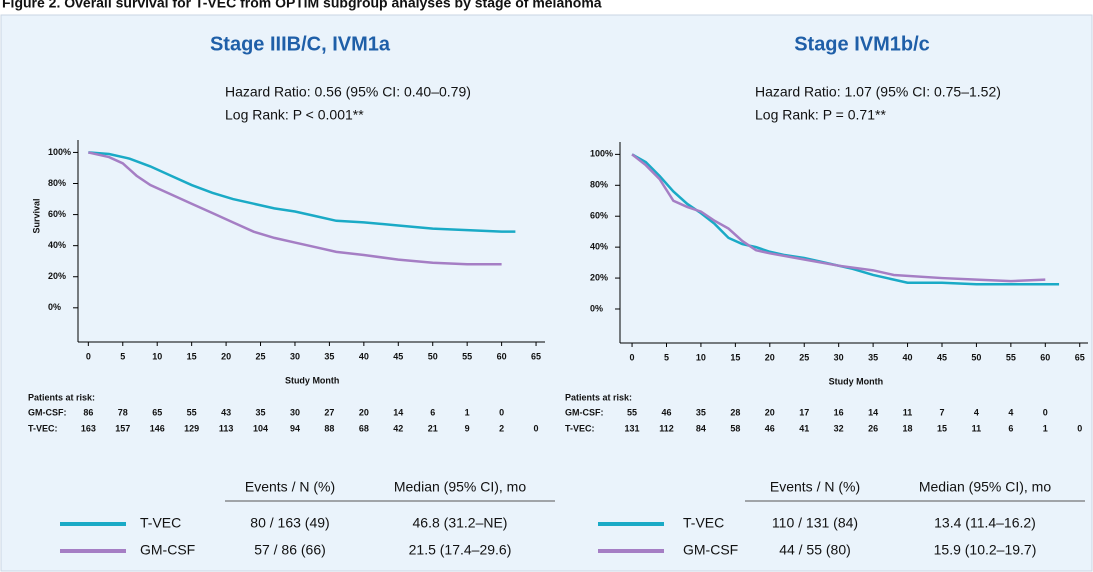 Image resolution: width=1093 pixels, height=572 pixels. What do you see at coordinates (942, 428) in the screenshot?
I see `at-risk-count: 15` at bounding box center [942, 428].